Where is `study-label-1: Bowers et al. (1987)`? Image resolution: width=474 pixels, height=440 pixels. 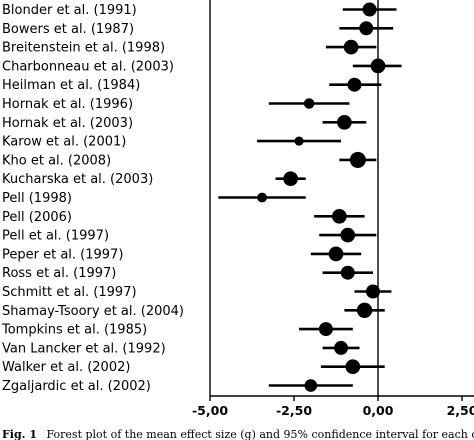
study-label-1: Bowers et al. (1987) is located at coordinates (68, 29).